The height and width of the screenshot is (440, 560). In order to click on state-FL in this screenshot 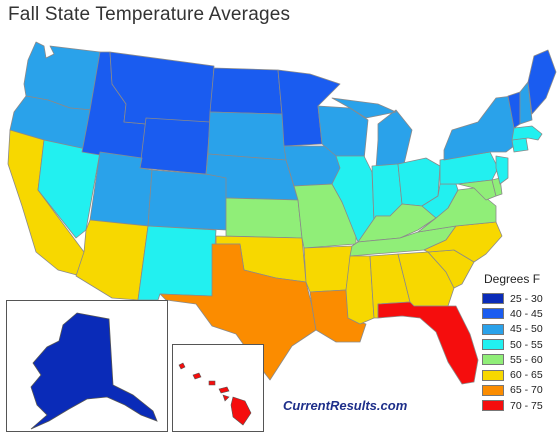, I will do `click(428, 343)`.